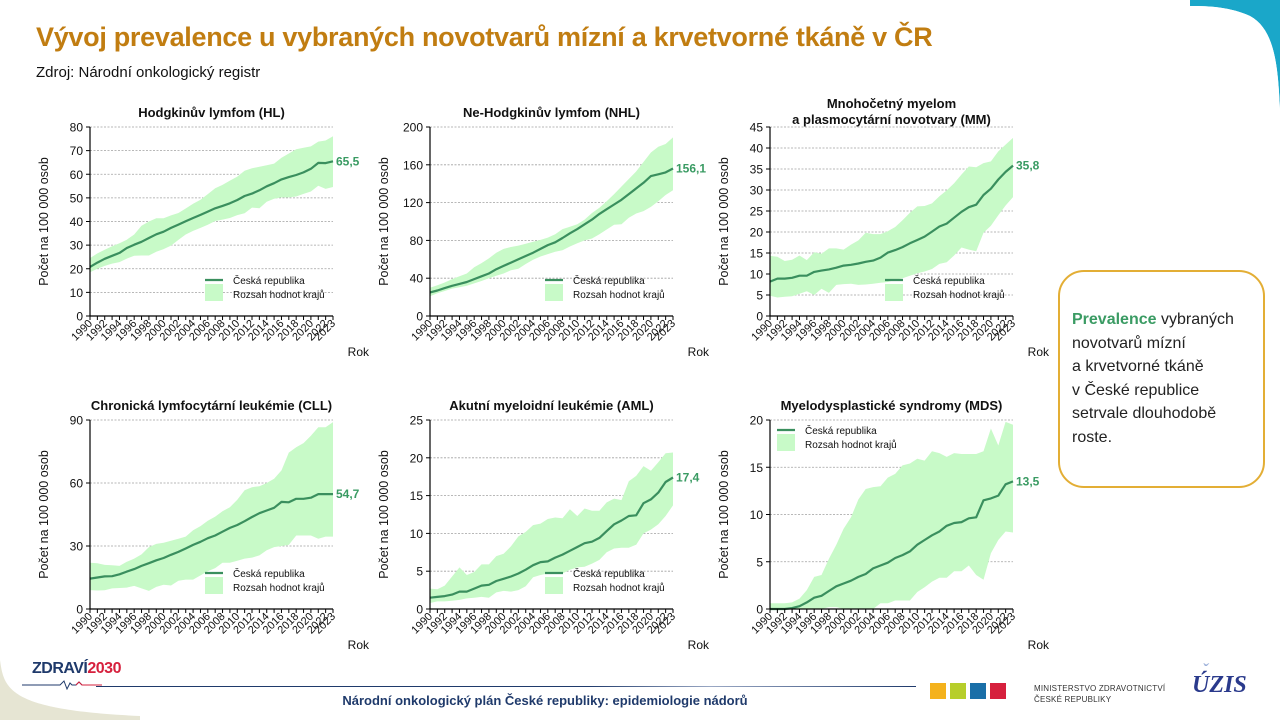  Describe the element at coordinates (1114, 319) in the screenshot. I see `callout-highlight: Prevalence` at that location.